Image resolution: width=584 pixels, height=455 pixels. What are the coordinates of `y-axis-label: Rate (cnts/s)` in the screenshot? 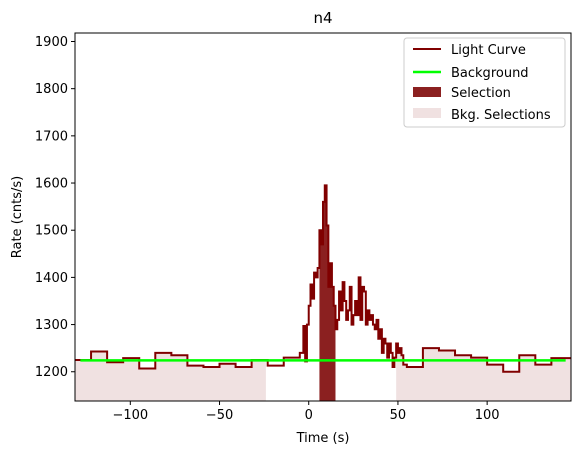 It's located at (17, 217).